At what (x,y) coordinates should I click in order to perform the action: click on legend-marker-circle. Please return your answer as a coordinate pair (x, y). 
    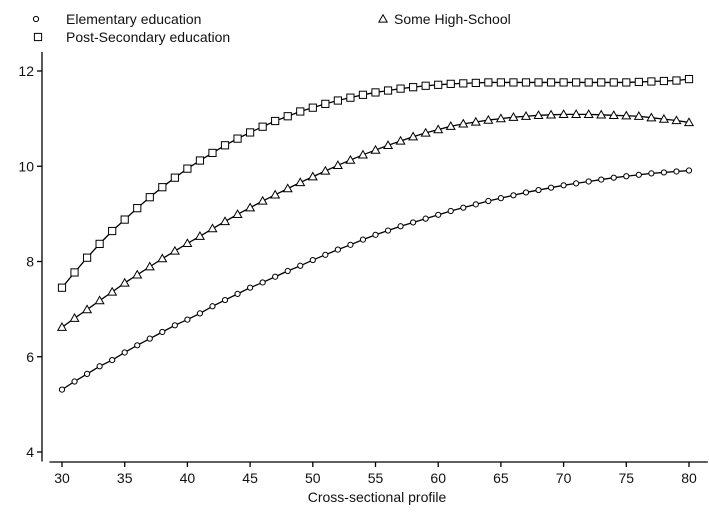
    Looking at the image, I should click on (36, 19).